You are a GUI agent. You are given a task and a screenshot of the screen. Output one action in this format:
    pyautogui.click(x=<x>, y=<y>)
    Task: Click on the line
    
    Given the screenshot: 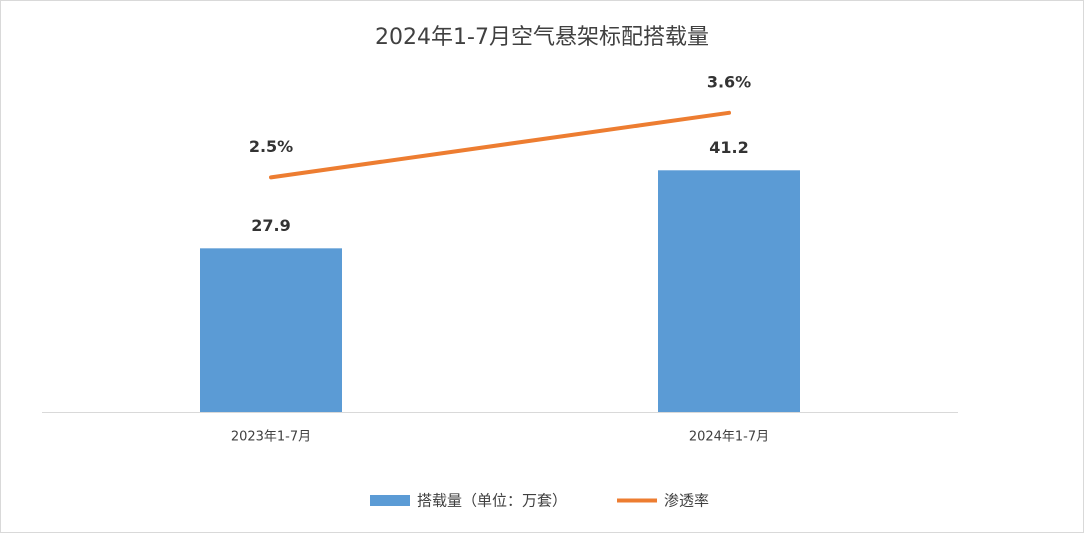 What is the action you would take?
    pyautogui.click(x=500, y=145)
    